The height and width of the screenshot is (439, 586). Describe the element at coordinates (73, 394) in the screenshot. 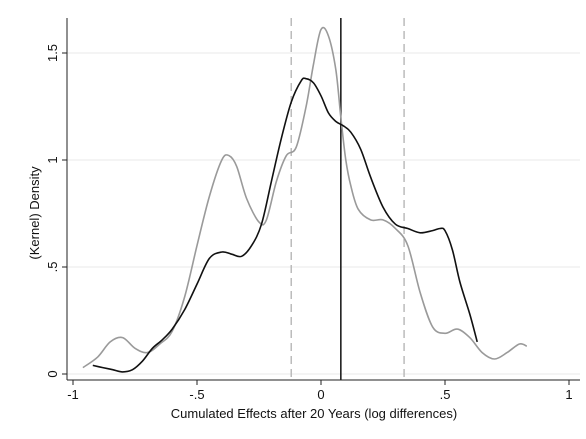

I see `x-tick-label: -1` at that location.